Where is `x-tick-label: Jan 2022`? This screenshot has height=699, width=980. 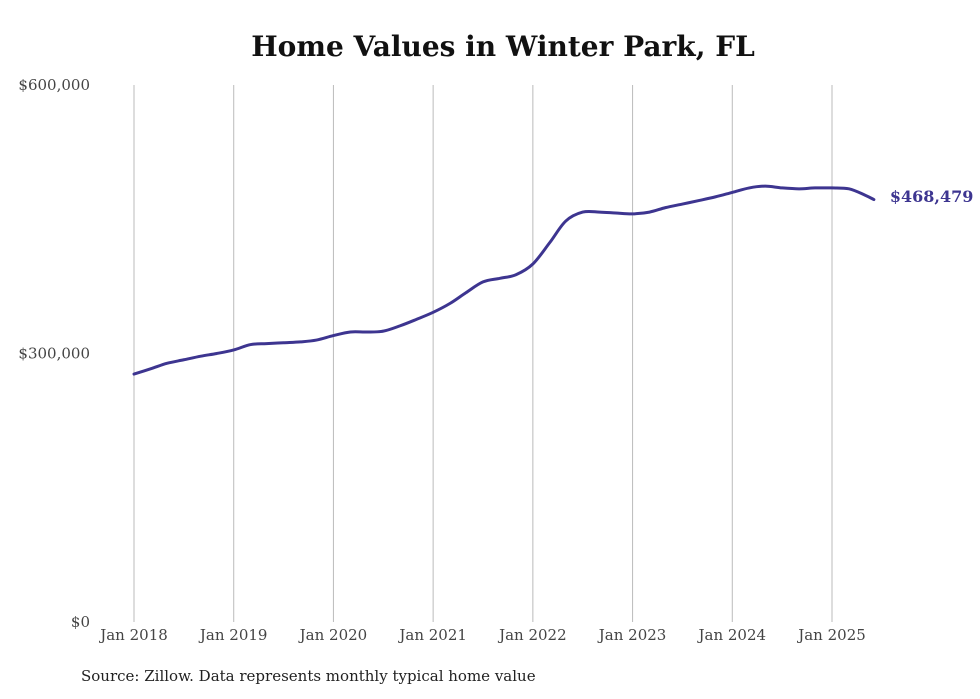
x-tick-label: Jan 2022 is located at coordinates (532, 635).